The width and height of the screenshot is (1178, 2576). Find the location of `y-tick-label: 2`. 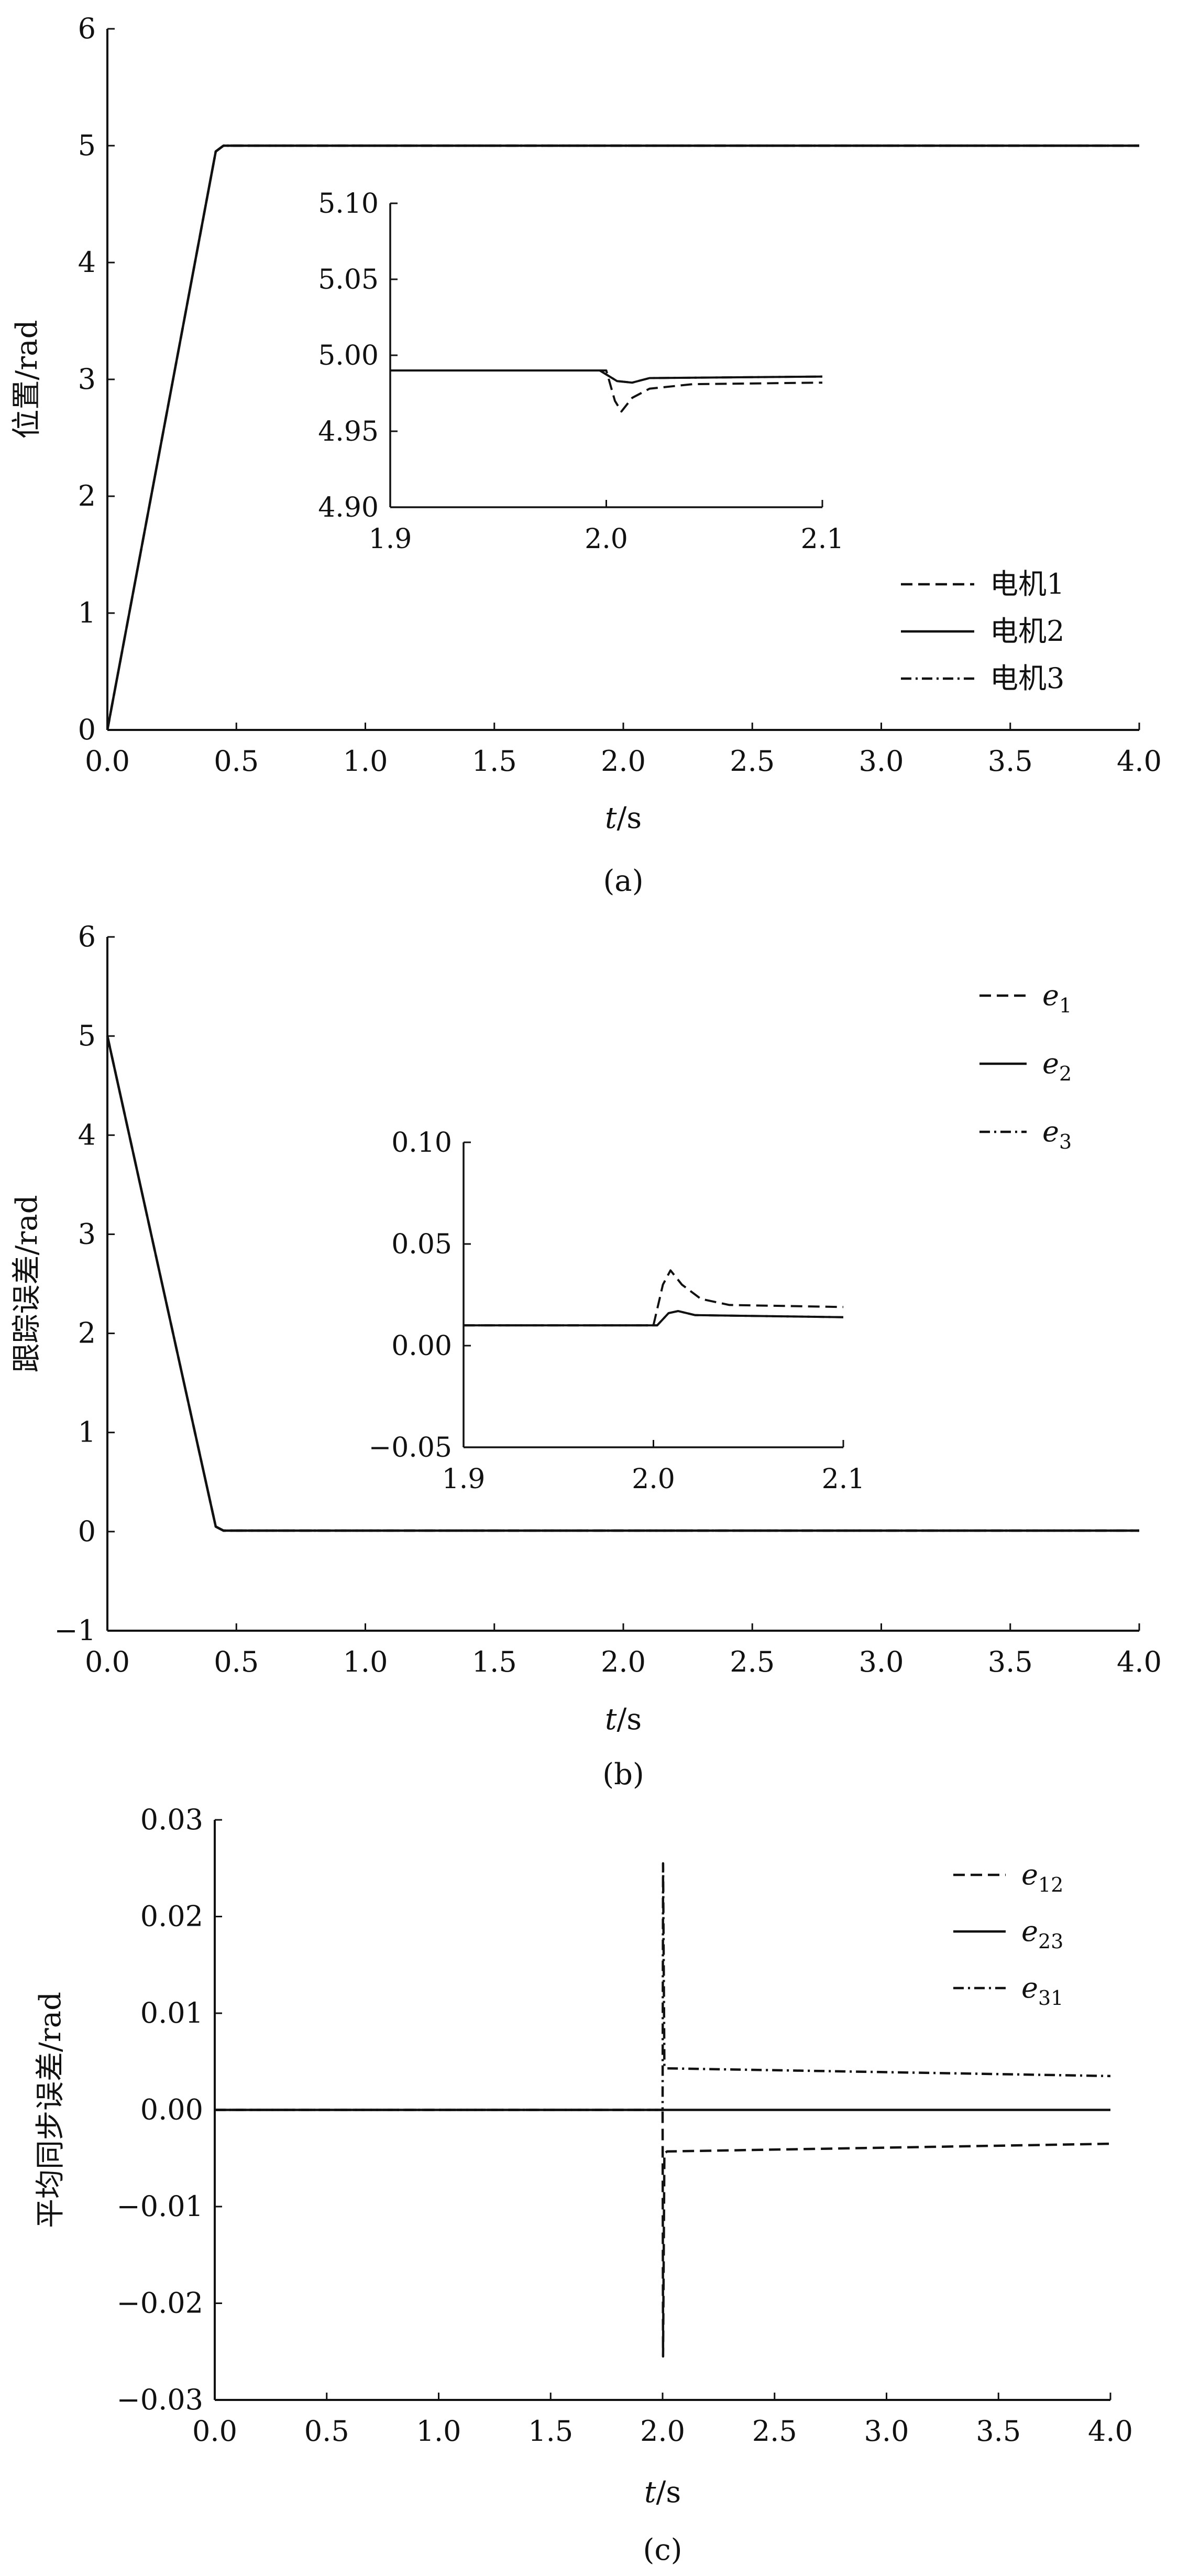

y-tick-label: 2 is located at coordinates (87, 1334).